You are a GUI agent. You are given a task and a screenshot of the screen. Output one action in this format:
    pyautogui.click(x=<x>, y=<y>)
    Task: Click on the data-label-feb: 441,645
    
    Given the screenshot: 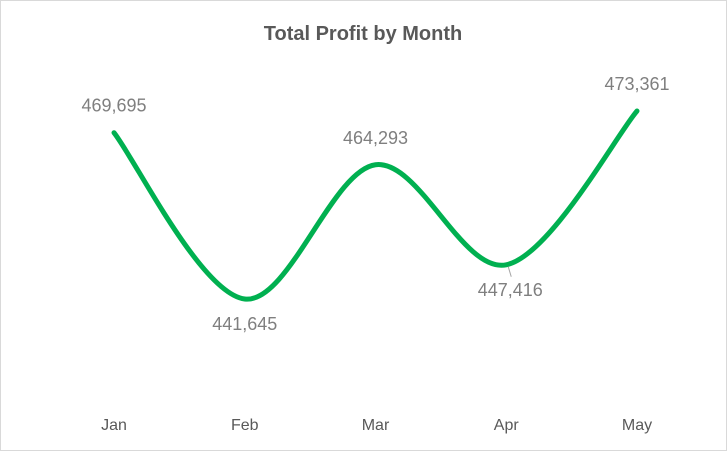 What is the action you would take?
    pyautogui.click(x=244, y=324)
    